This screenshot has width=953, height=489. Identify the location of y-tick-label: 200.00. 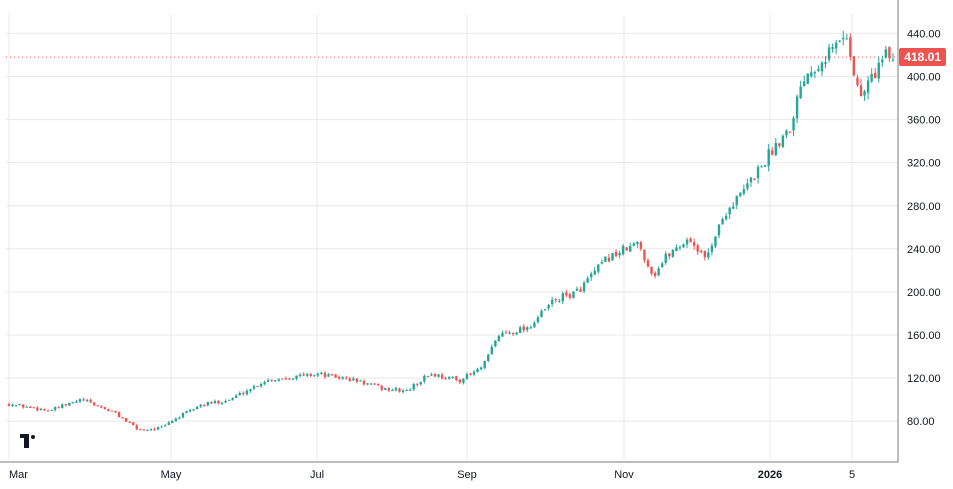
(924, 293).